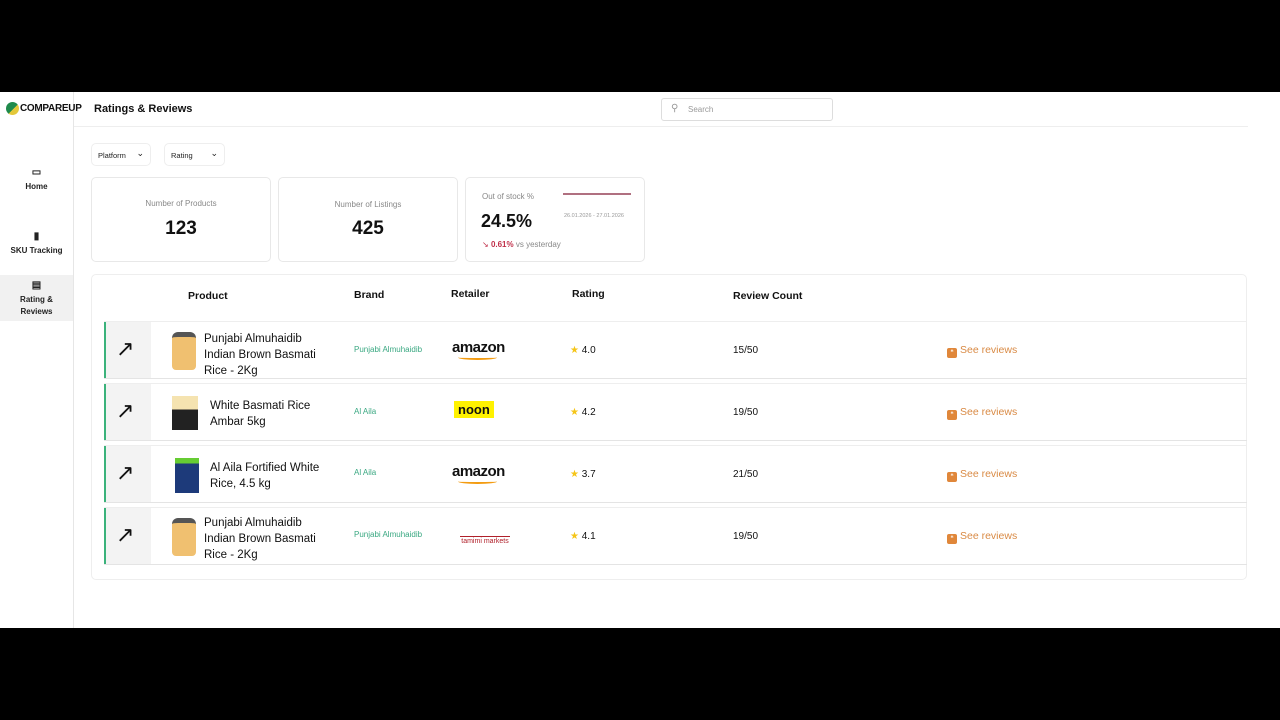  What do you see at coordinates (260, 414) in the screenshot?
I see `product-name: White Basmati Rice Ambar 5kg` at bounding box center [260, 414].